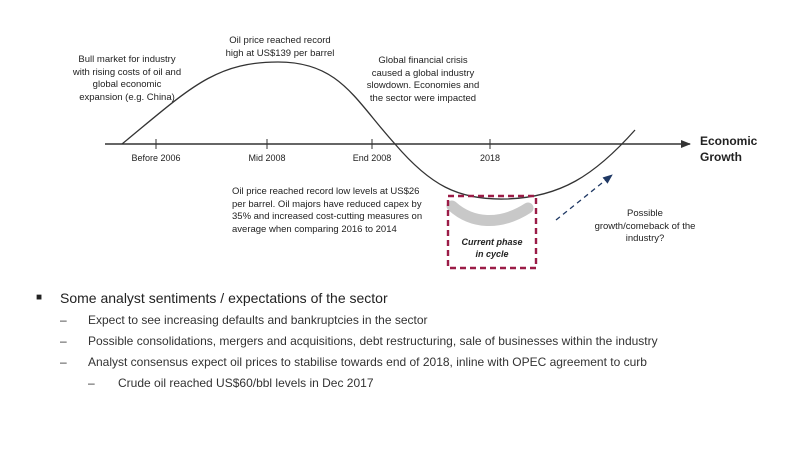 This screenshot has width=800, height=450. I want to click on axis-title: Economic Growth, so click(728, 149).